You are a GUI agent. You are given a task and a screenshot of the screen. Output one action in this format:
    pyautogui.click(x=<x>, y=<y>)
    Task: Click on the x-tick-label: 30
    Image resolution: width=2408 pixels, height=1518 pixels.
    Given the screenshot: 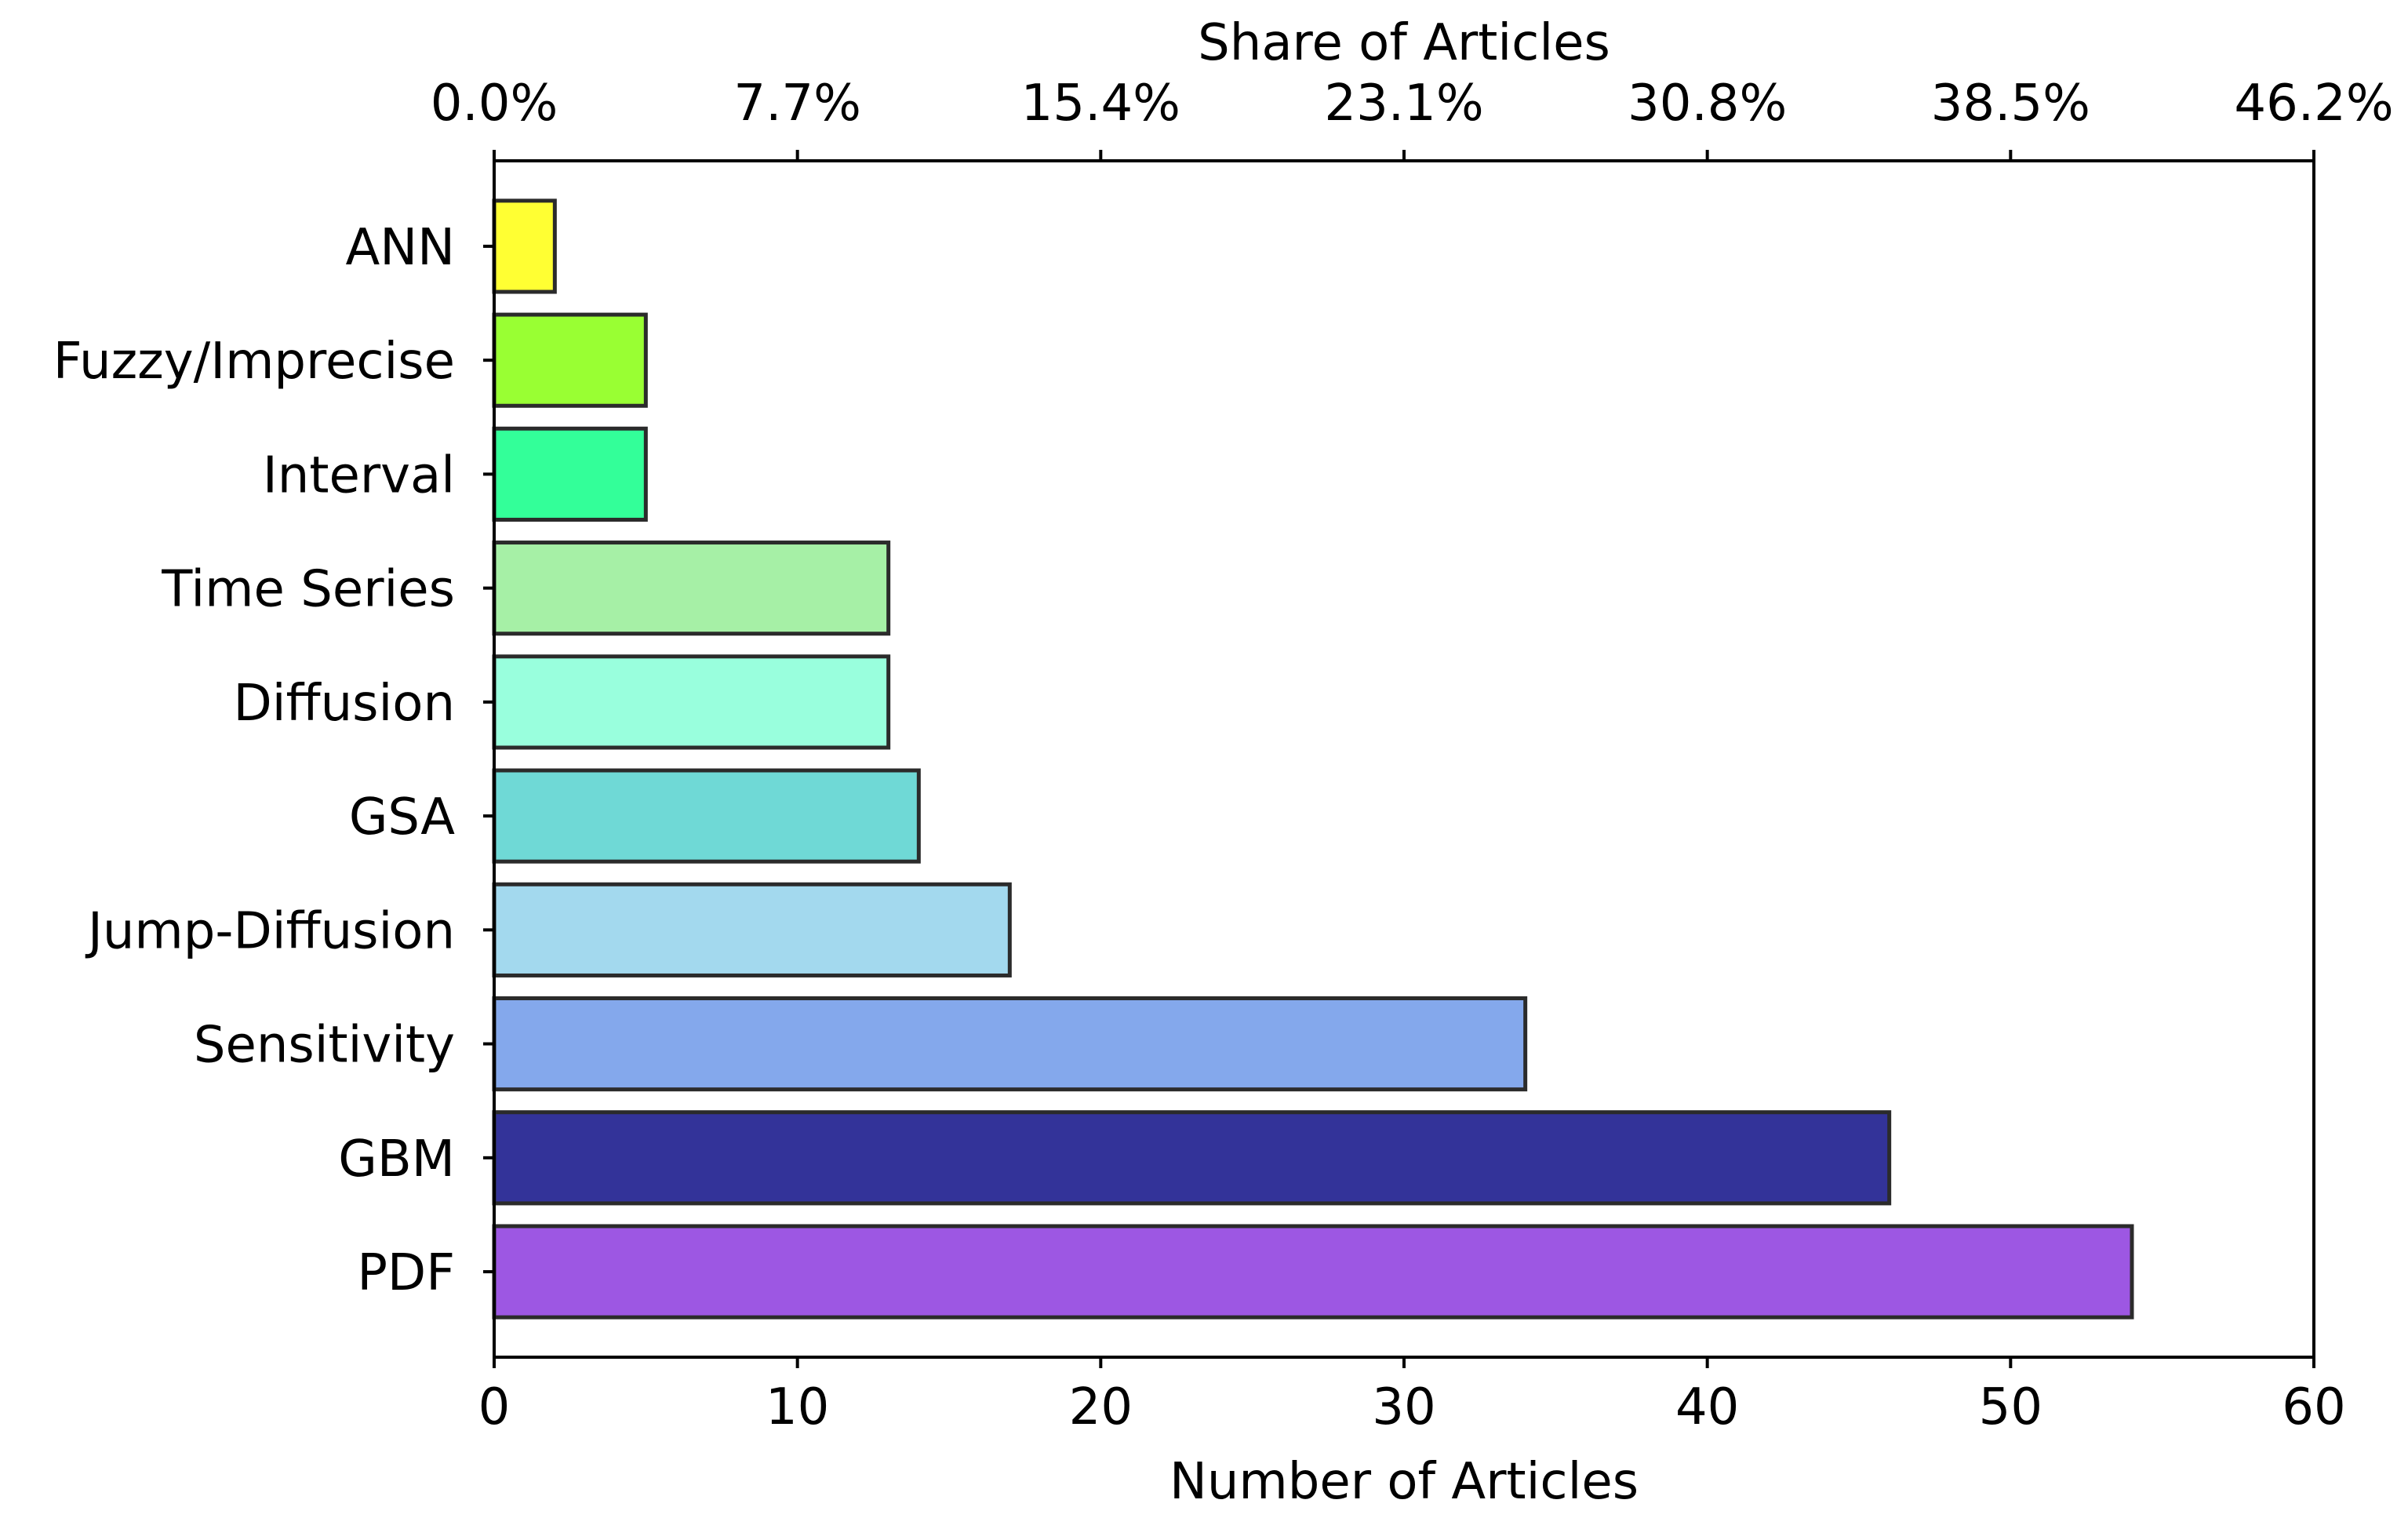 What is the action you would take?
    pyautogui.click(x=1403, y=1407)
    